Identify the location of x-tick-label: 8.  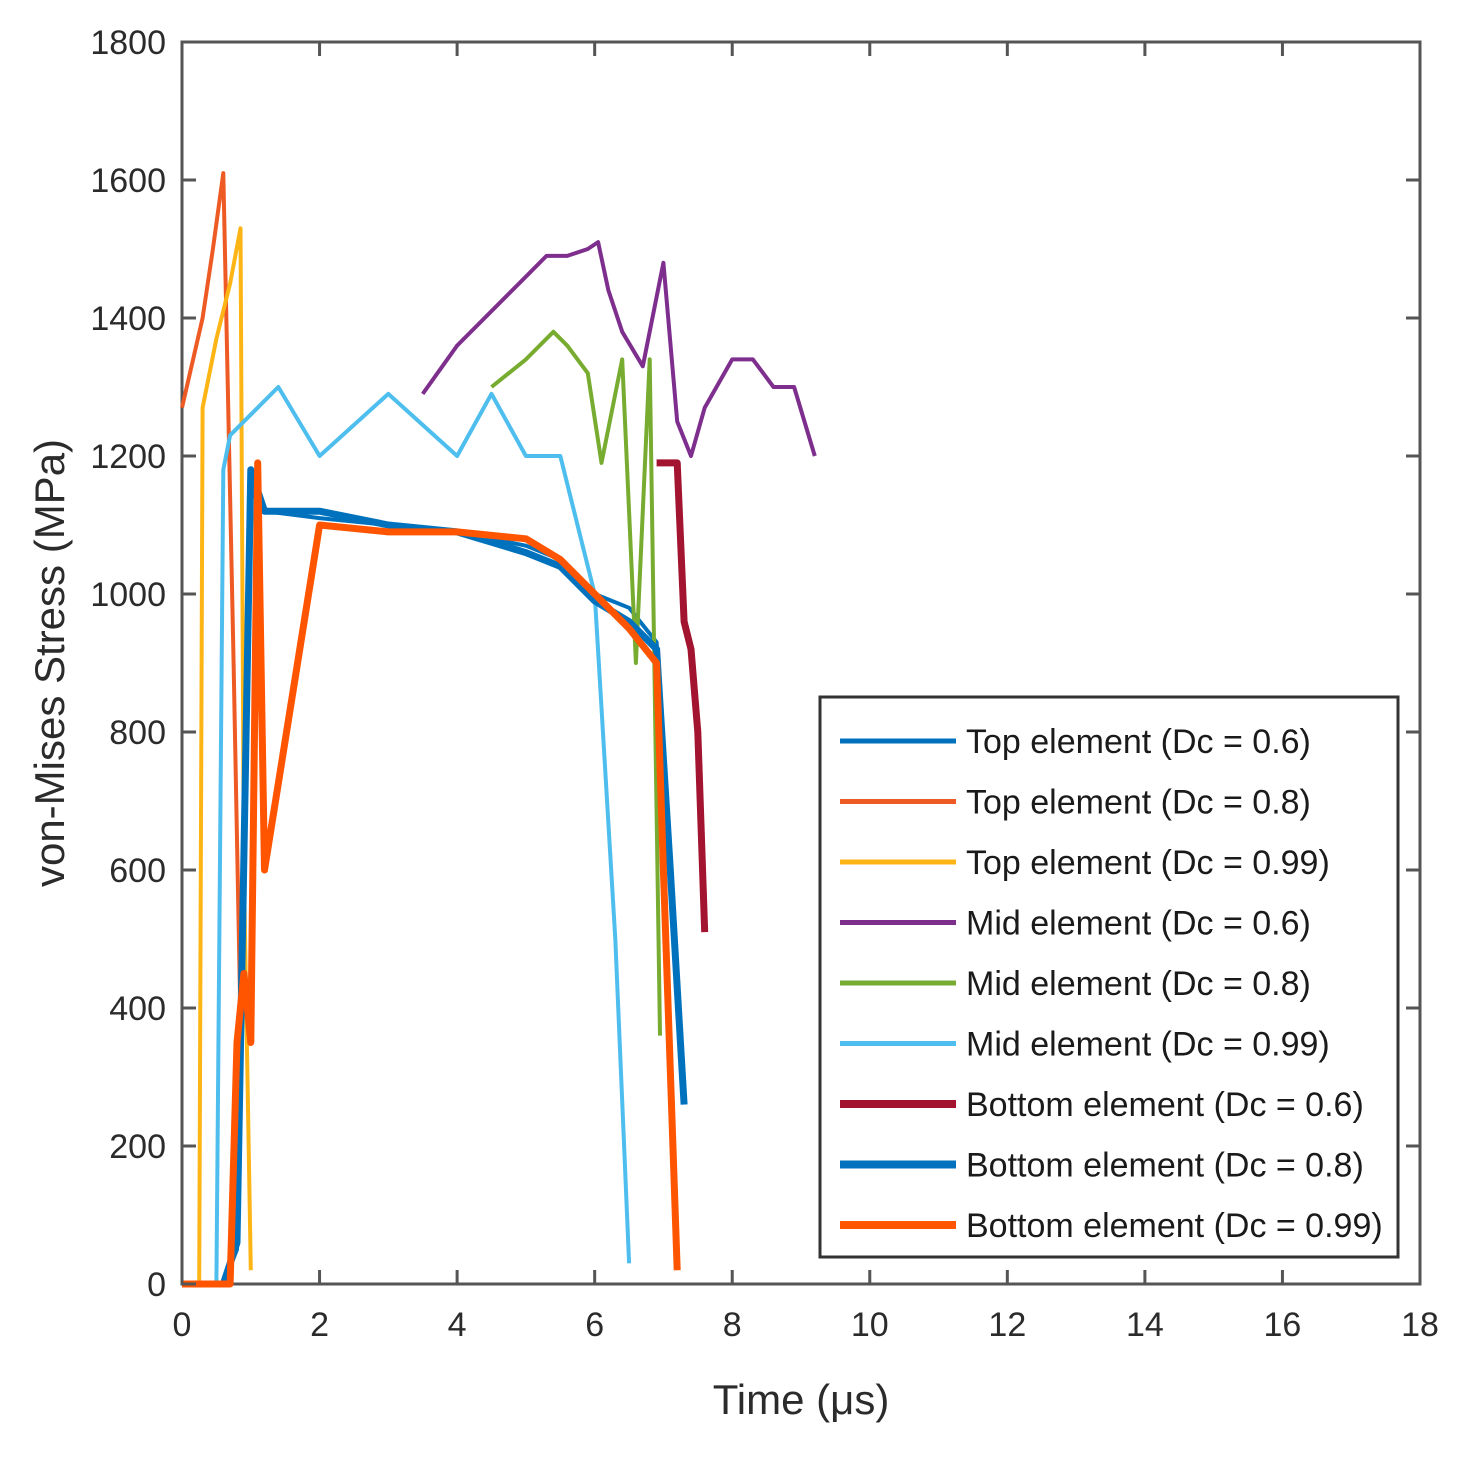
(732, 1325).